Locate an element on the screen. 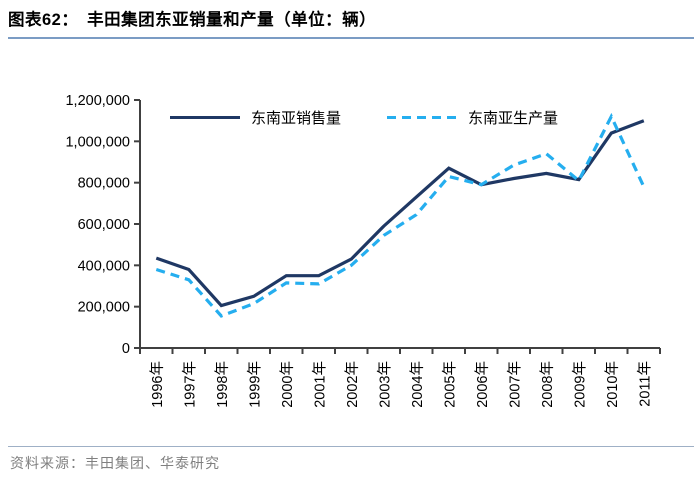  production-line-swatch is located at coordinates (422, 117).